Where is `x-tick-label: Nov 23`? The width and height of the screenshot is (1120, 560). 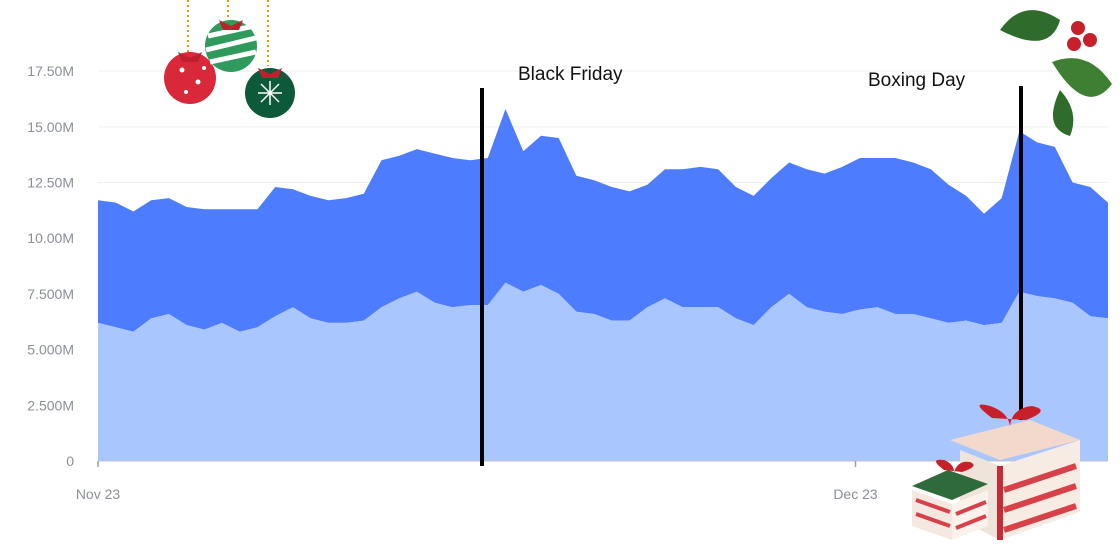
x-tick-label: Nov 23 is located at coordinates (98, 494).